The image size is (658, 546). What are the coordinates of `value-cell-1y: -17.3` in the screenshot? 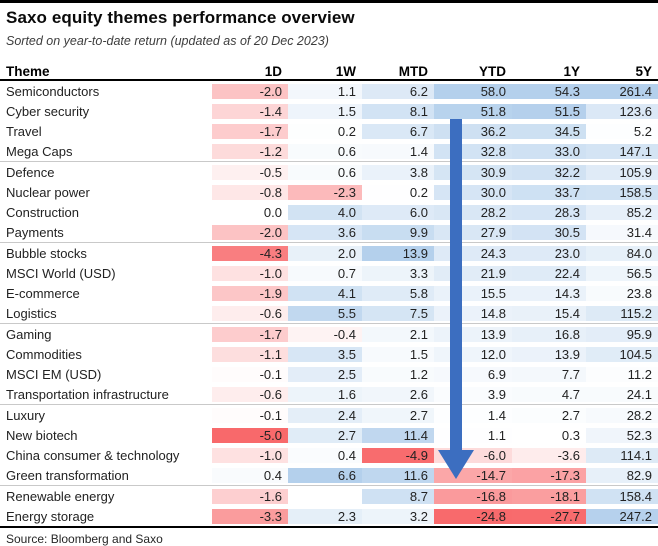 It's located at (549, 475).